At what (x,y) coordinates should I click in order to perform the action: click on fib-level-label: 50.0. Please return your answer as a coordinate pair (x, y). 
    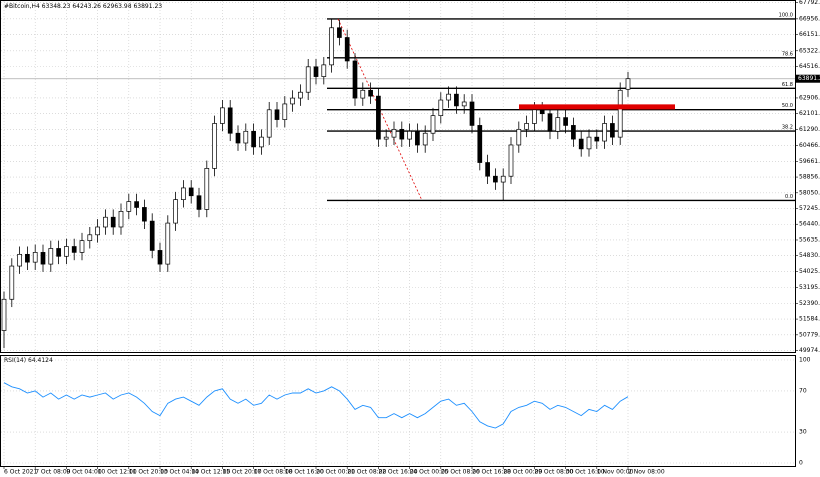
    Looking at the image, I should click on (787, 106).